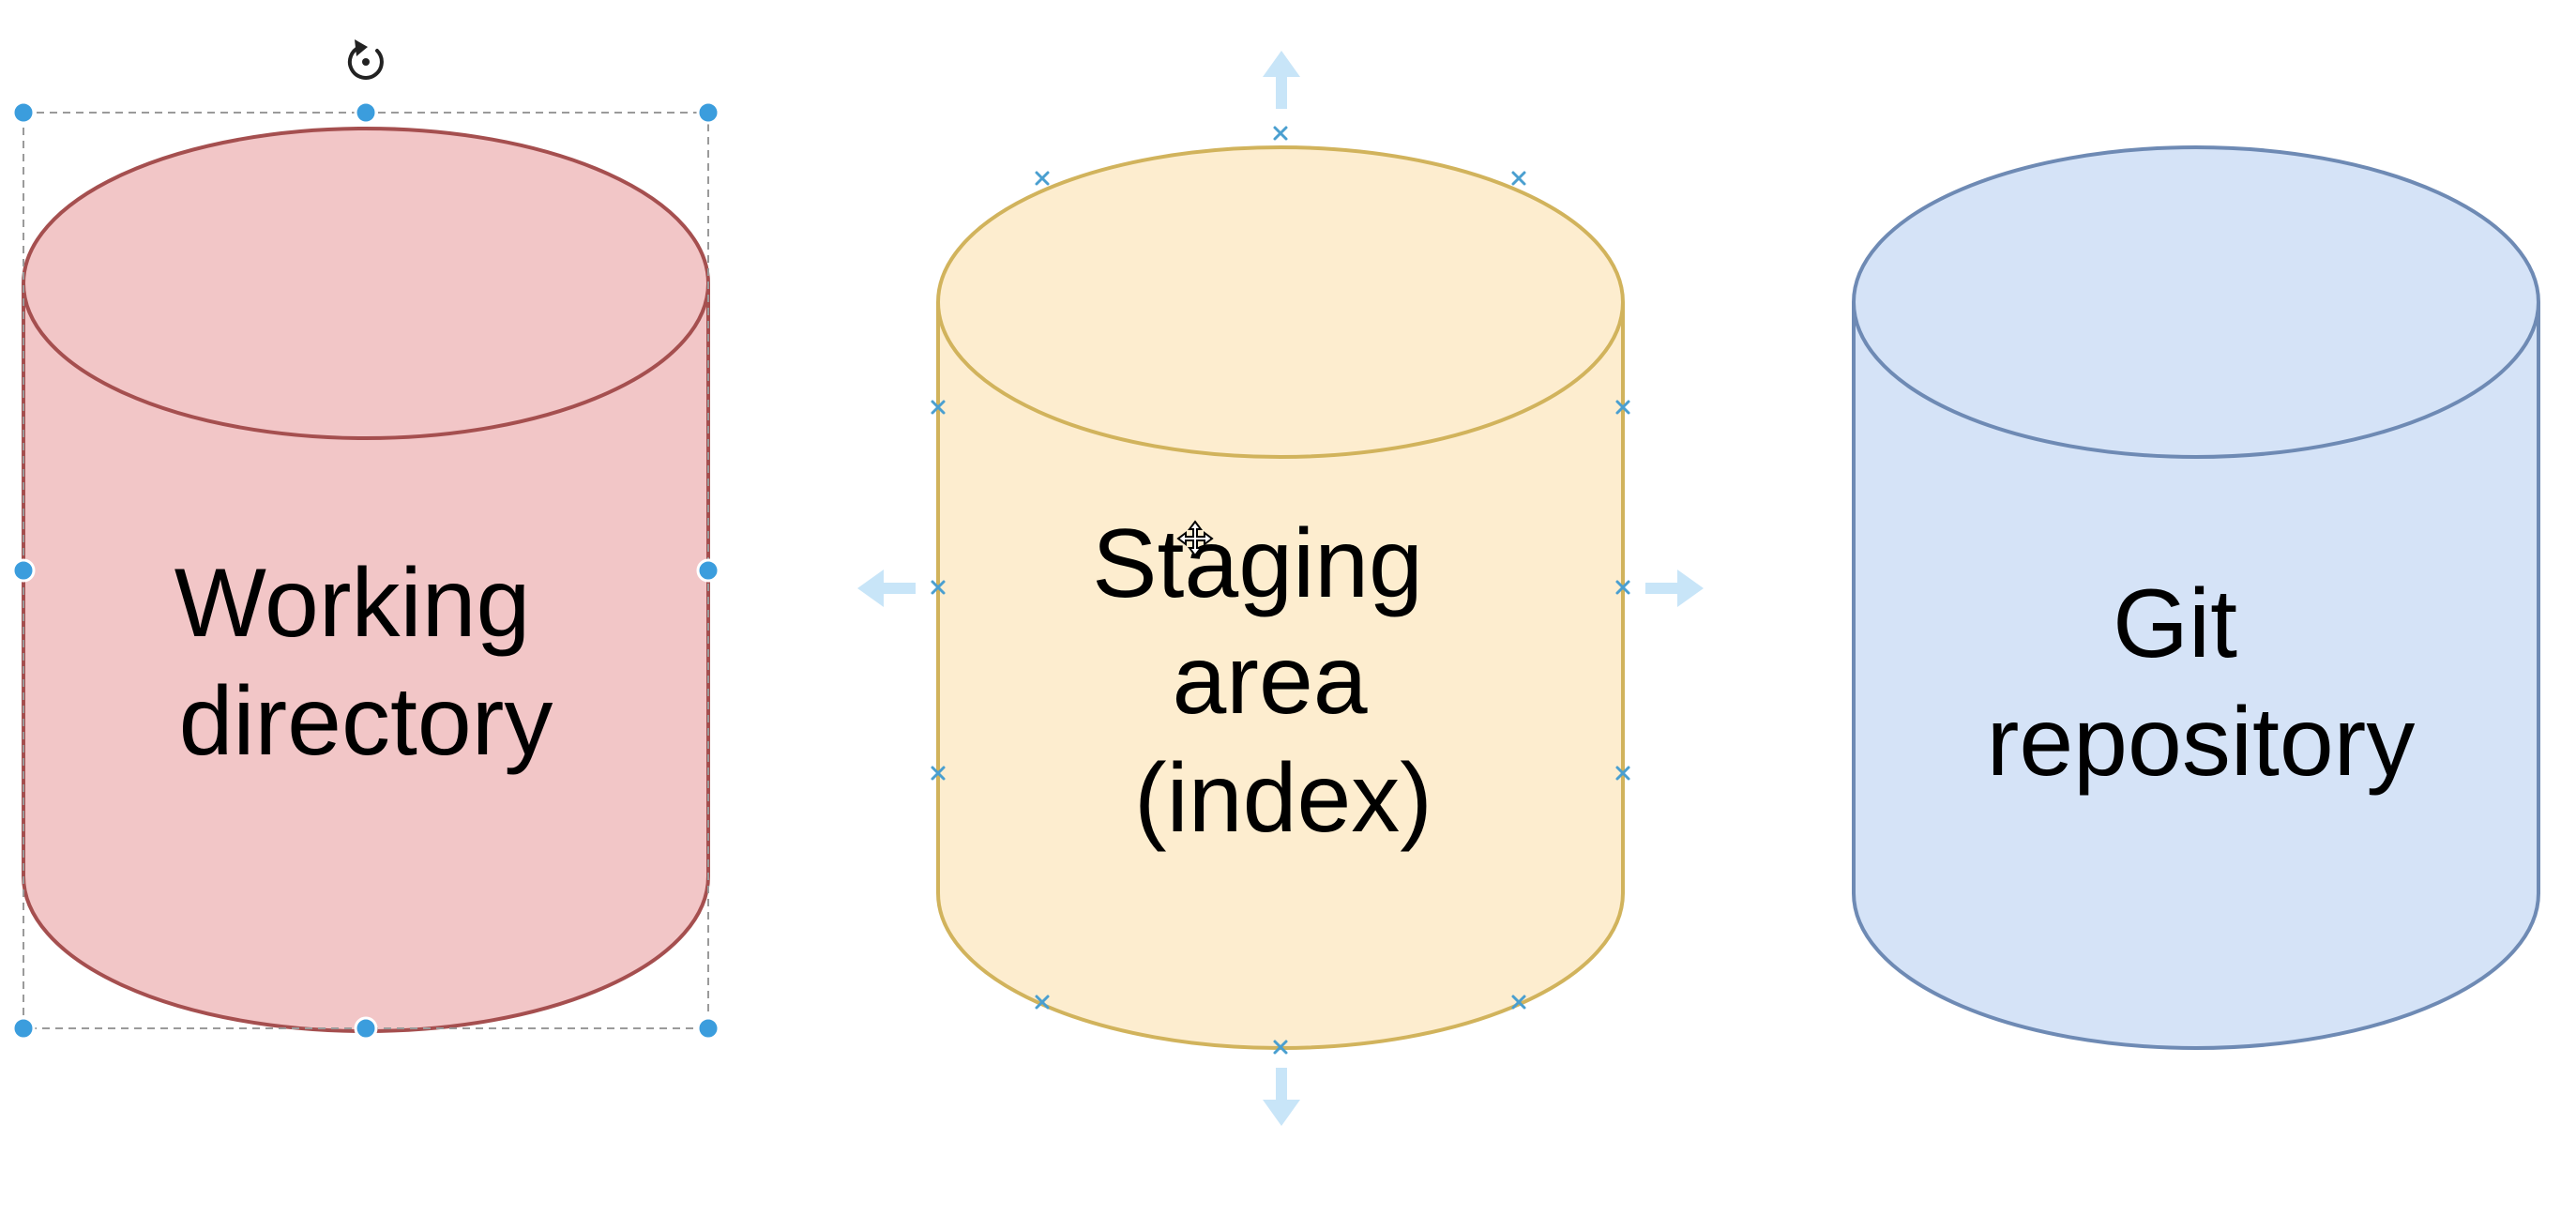 The width and height of the screenshot is (2576, 1216). Describe the element at coordinates (708, 570) in the screenshot. I see `resize-handle-middle-right` at that location.